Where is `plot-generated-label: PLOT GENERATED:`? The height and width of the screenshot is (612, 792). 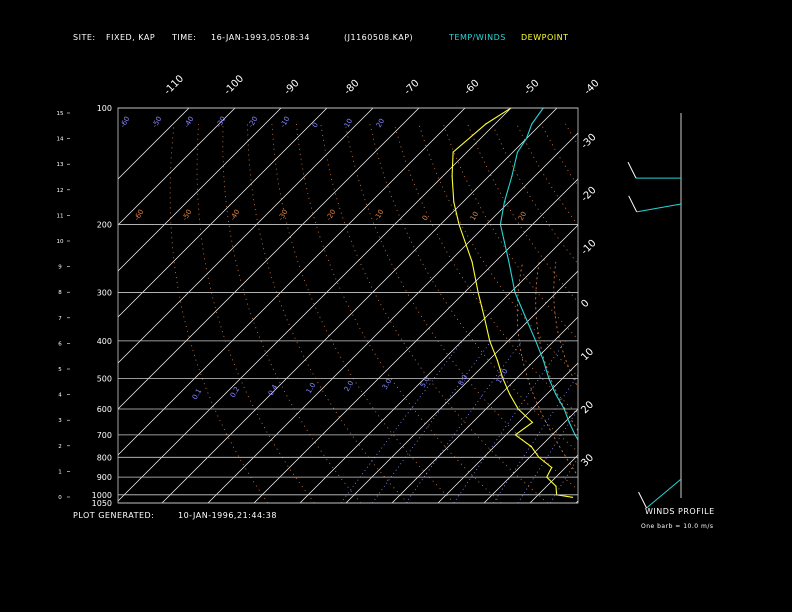
plot-generated-label: PLOT GENERATED: is located at coordinates (114, 515).